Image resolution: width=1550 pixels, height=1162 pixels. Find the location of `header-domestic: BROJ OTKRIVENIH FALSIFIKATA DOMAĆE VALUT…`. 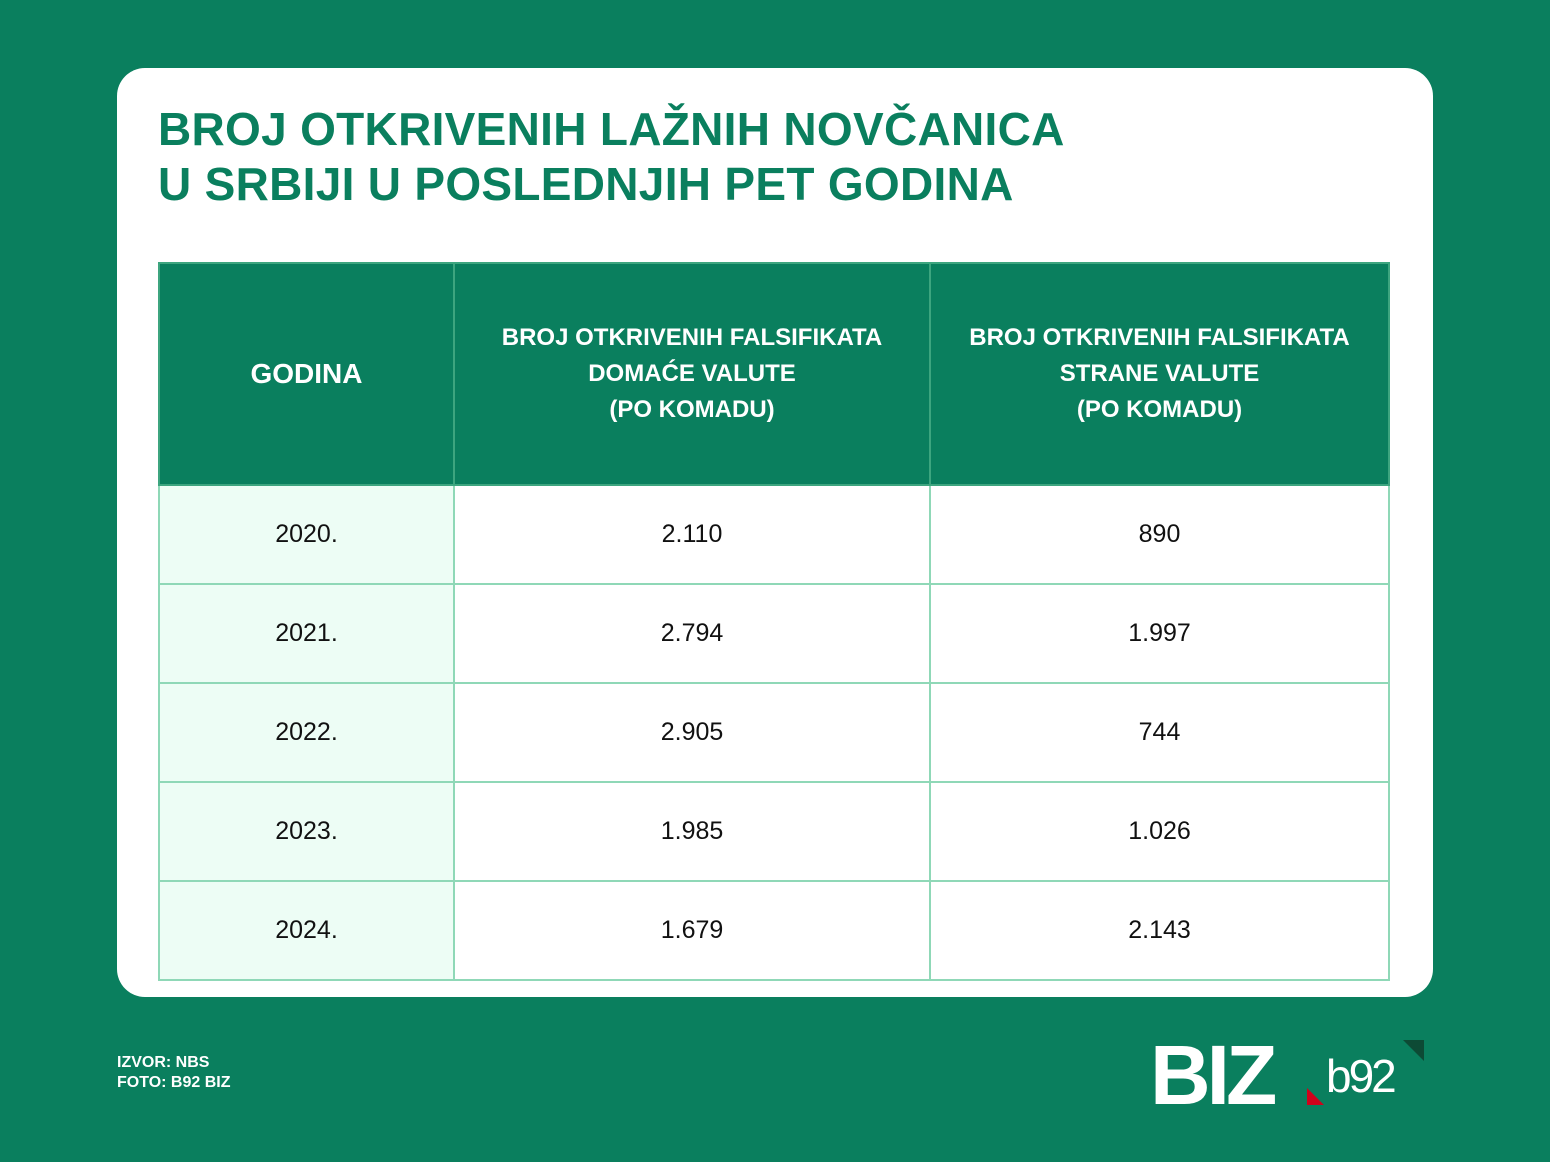

header-domestic: BROJ OTKRIVENIH FALSIFIKATA DOMAĆE VALUT… is located at coordinates (692, 374).